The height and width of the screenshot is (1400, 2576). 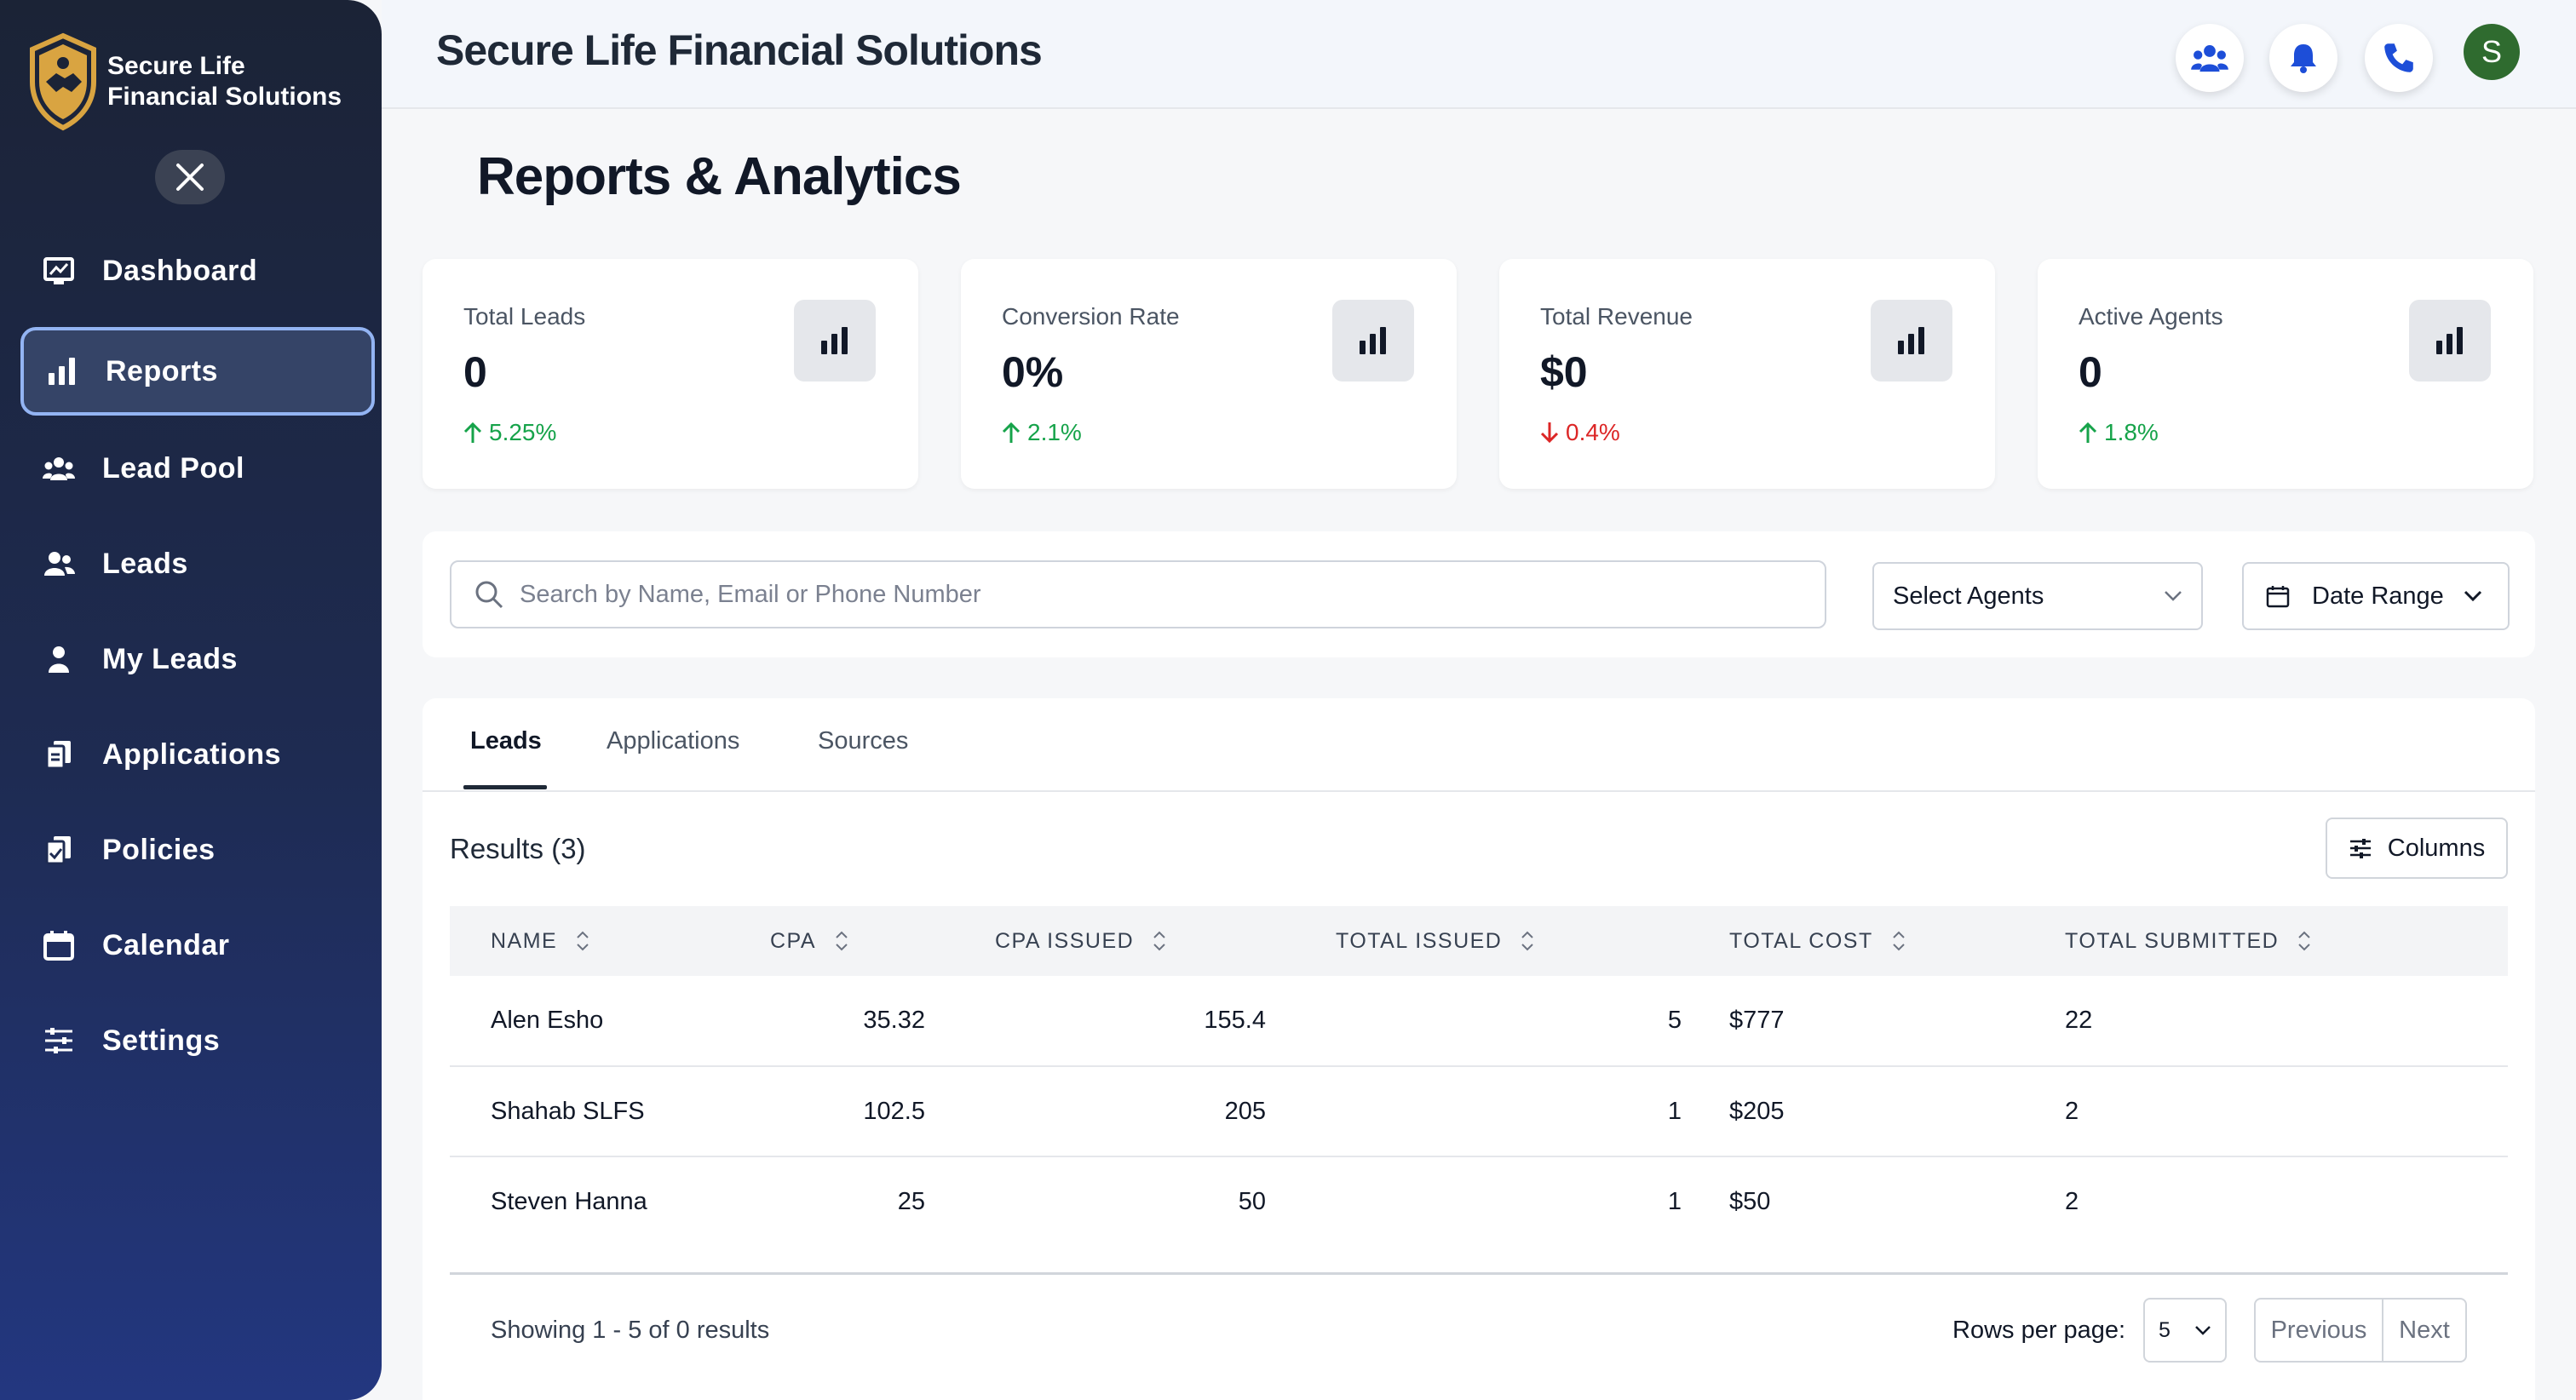 I want to click on table-row: Shahab SLFS 102.5 205 1 $205 2, so click(x=1479, y=1111).